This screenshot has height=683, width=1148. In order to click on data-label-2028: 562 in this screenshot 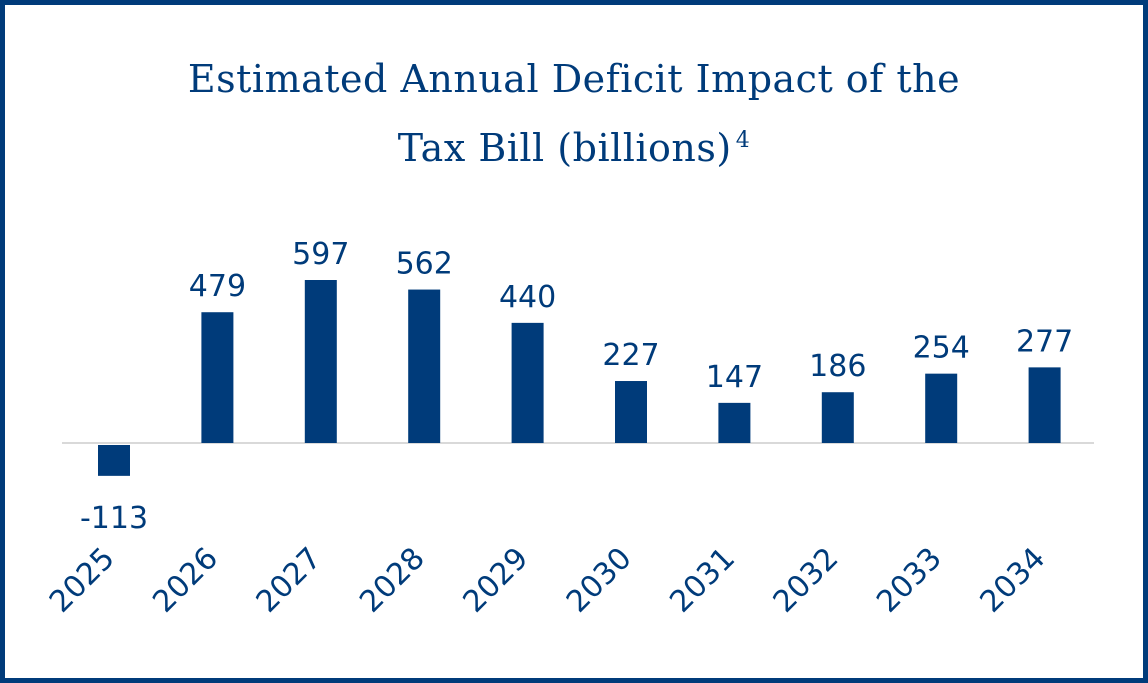, I will do `click(424, 264)`.